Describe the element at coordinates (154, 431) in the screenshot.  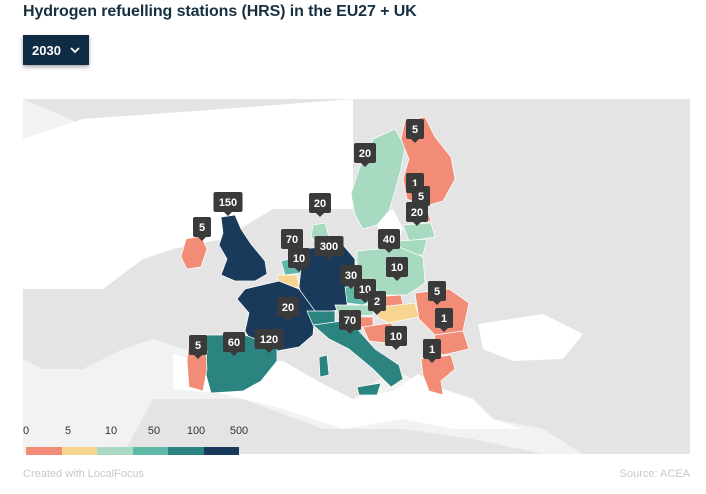
I see `legend-tick-label: 50` at that location.